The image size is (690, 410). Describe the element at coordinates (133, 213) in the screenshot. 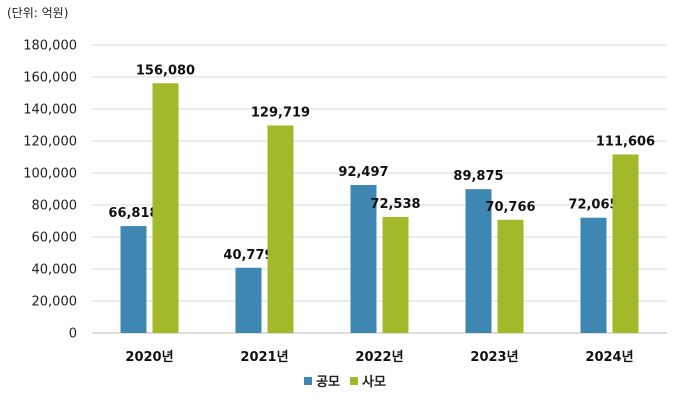

I see `data-label: 66,818` at that location.